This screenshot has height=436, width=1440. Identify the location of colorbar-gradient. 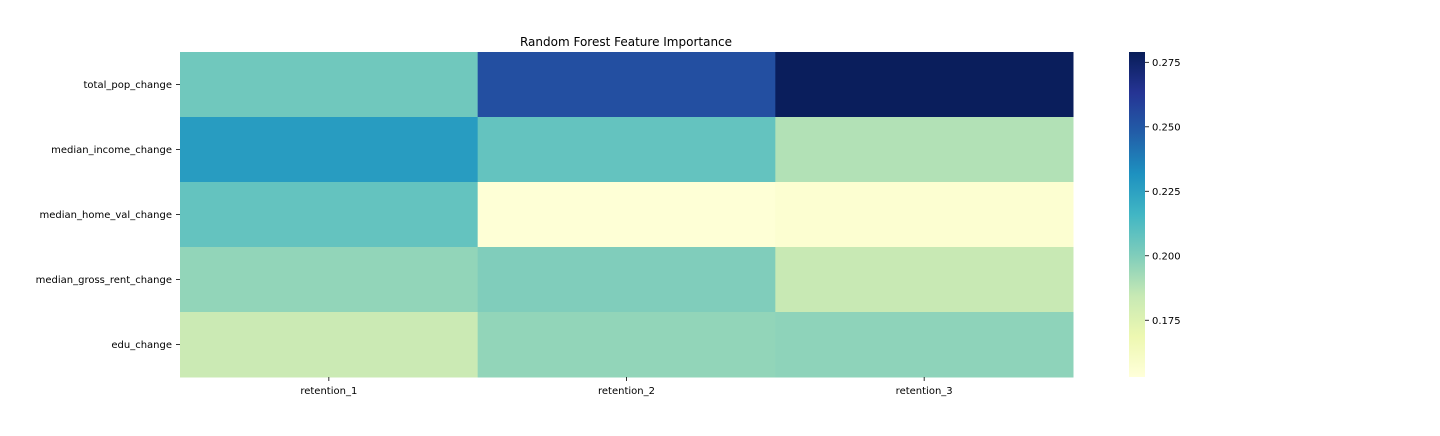
(1137, 214).